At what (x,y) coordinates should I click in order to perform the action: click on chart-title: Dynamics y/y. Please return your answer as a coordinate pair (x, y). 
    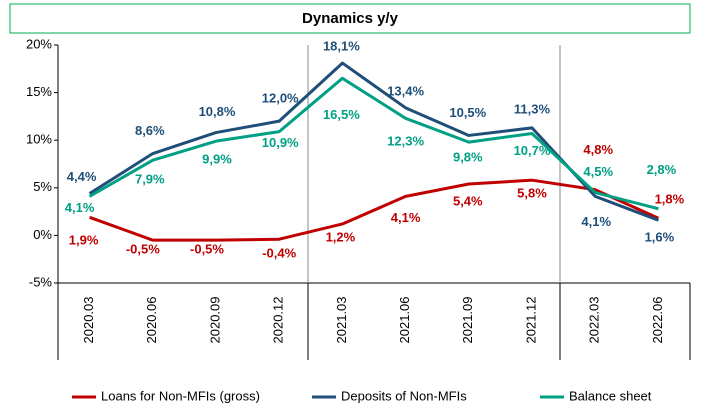
    Looking at the image, I should click on (350, 18).